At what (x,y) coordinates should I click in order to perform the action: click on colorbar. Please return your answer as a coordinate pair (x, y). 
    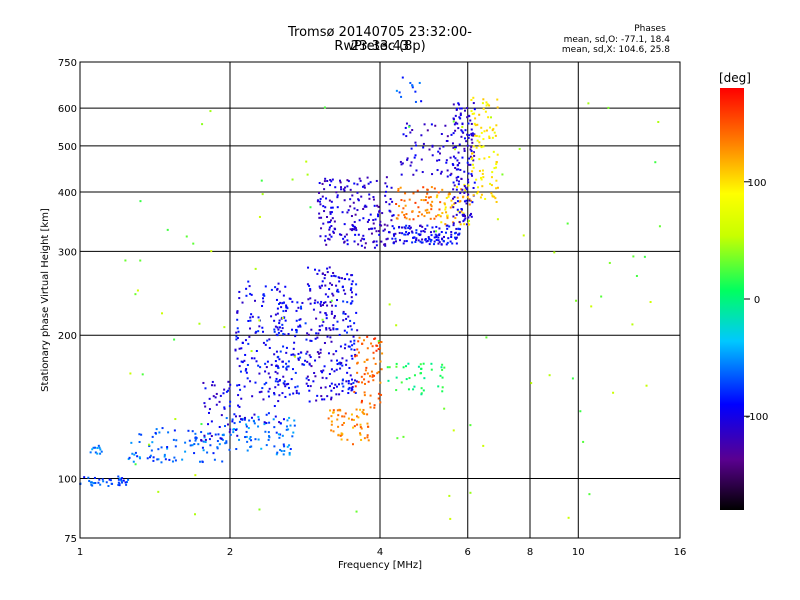
    Looking at the image, I should click on (732, 299).